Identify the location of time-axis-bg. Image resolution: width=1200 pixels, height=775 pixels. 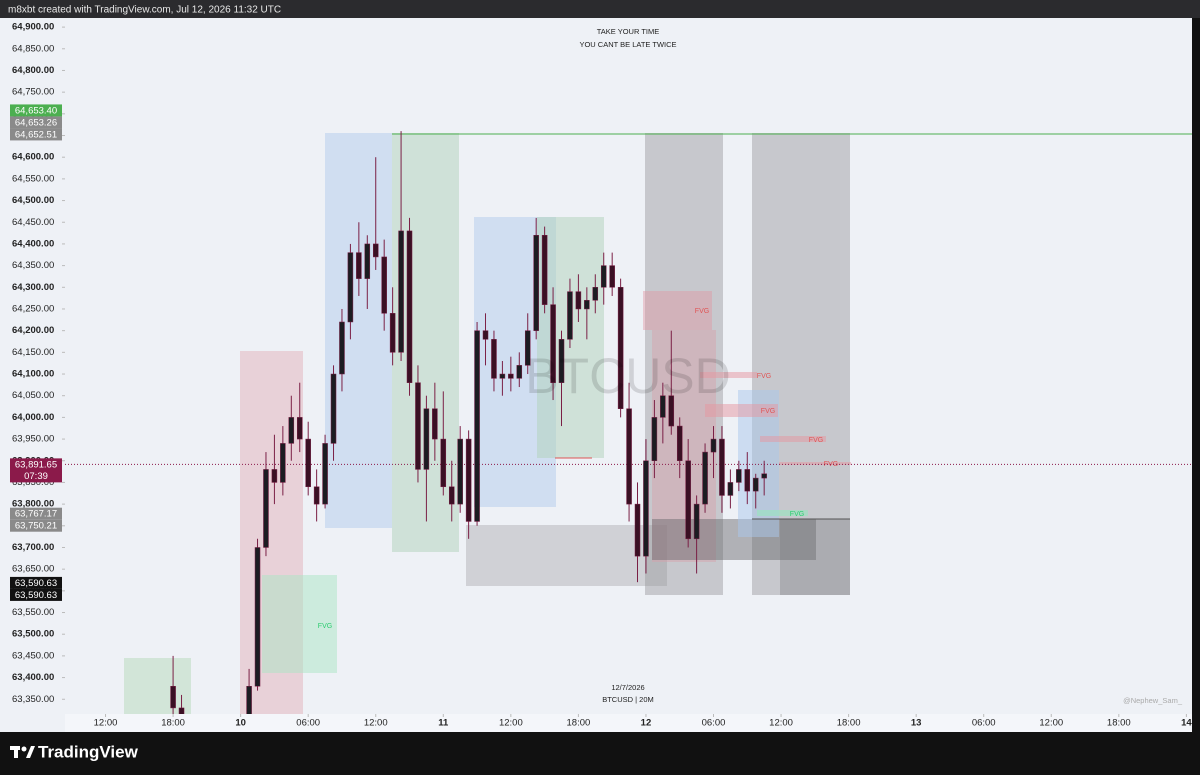
(628, 723).